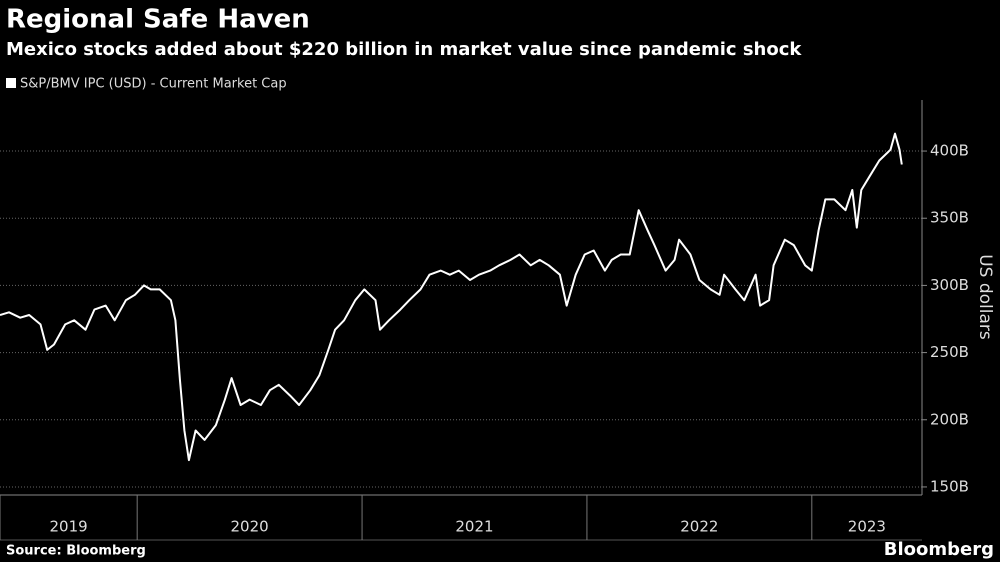  Describe the element at coordinates (949, 352) in the screenshot. I see `y-tick-label: 250B` at that location.